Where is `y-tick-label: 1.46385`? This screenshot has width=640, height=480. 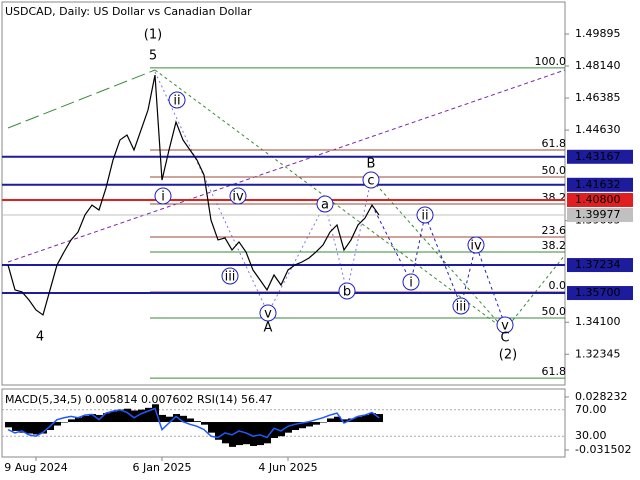 y-tick-label: 1.46385 is located at coordinates (598, 97).